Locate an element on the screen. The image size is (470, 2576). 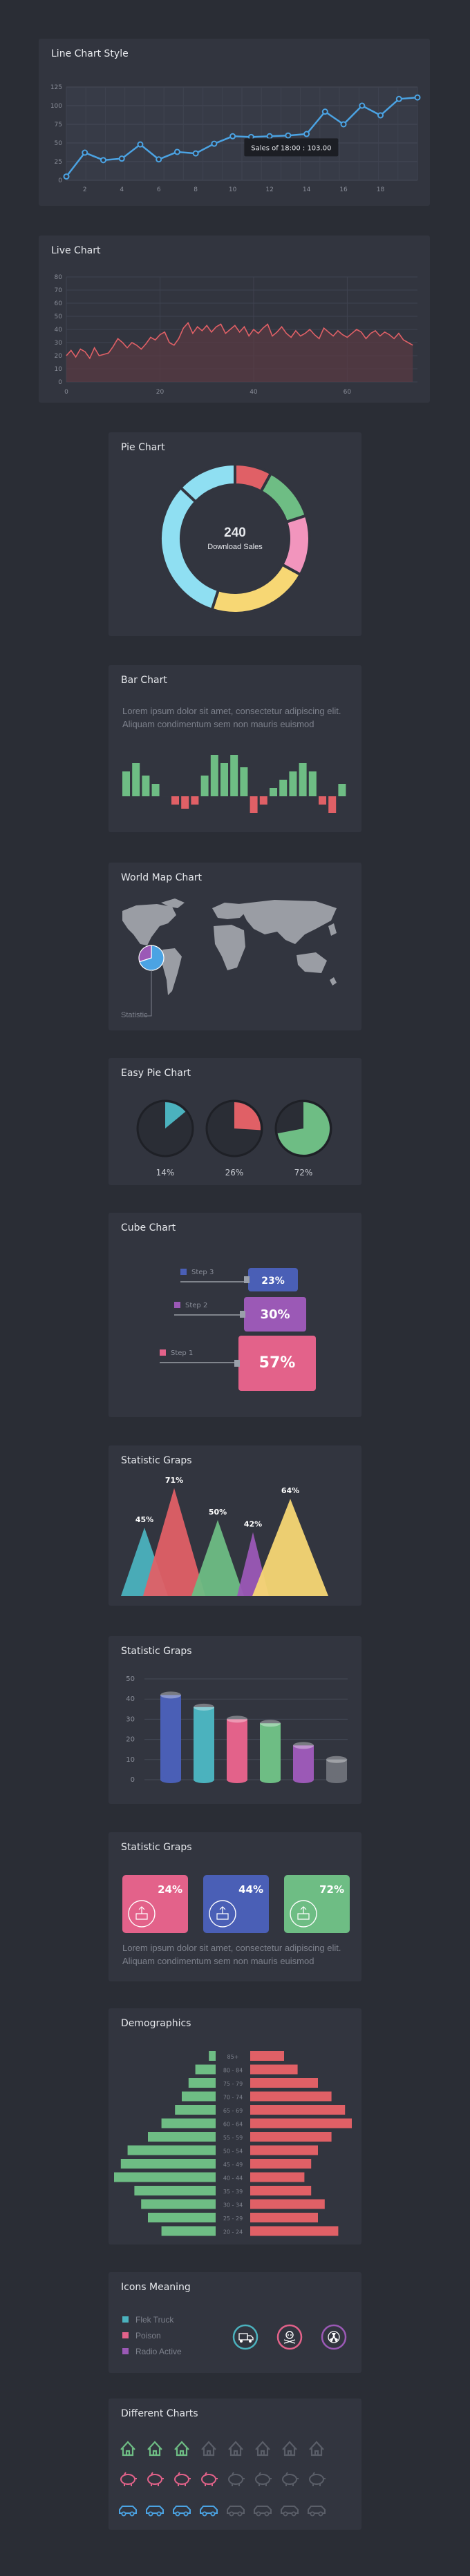
cake-icon-detail is located at coordinates (141, 1913).